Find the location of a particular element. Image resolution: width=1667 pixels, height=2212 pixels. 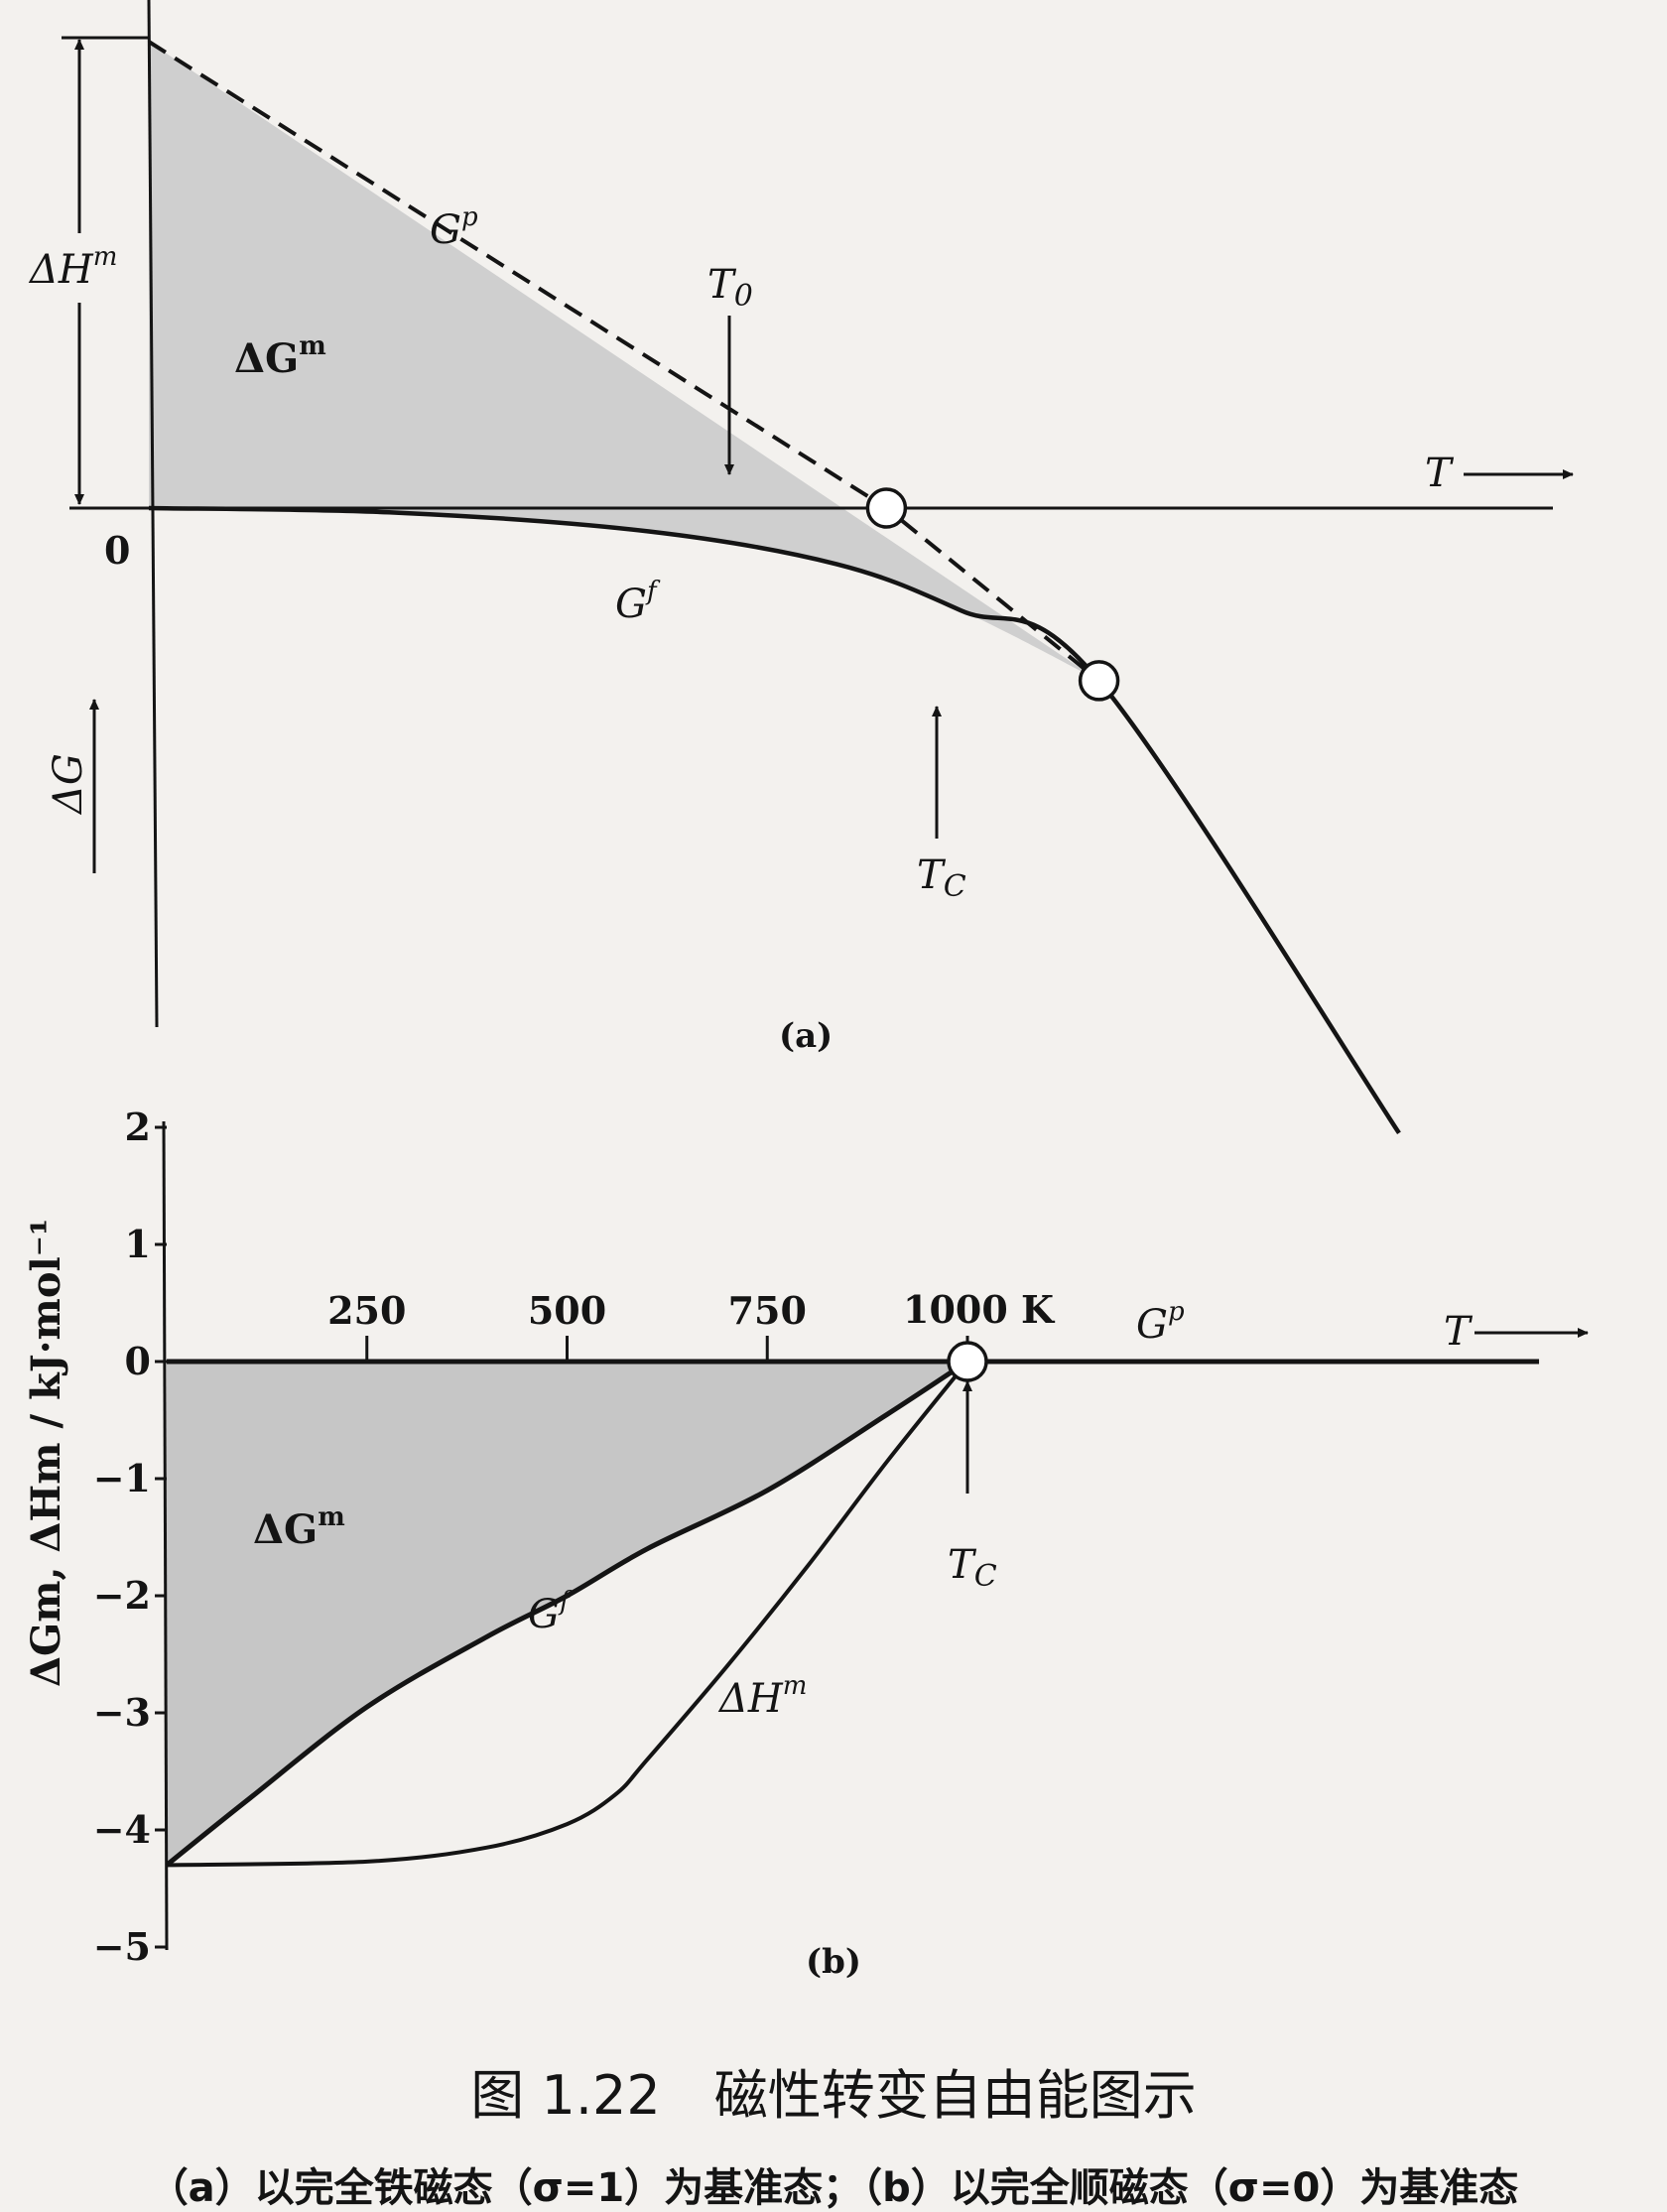

a-t0-label: T0 is located at coordinates (730, 288).